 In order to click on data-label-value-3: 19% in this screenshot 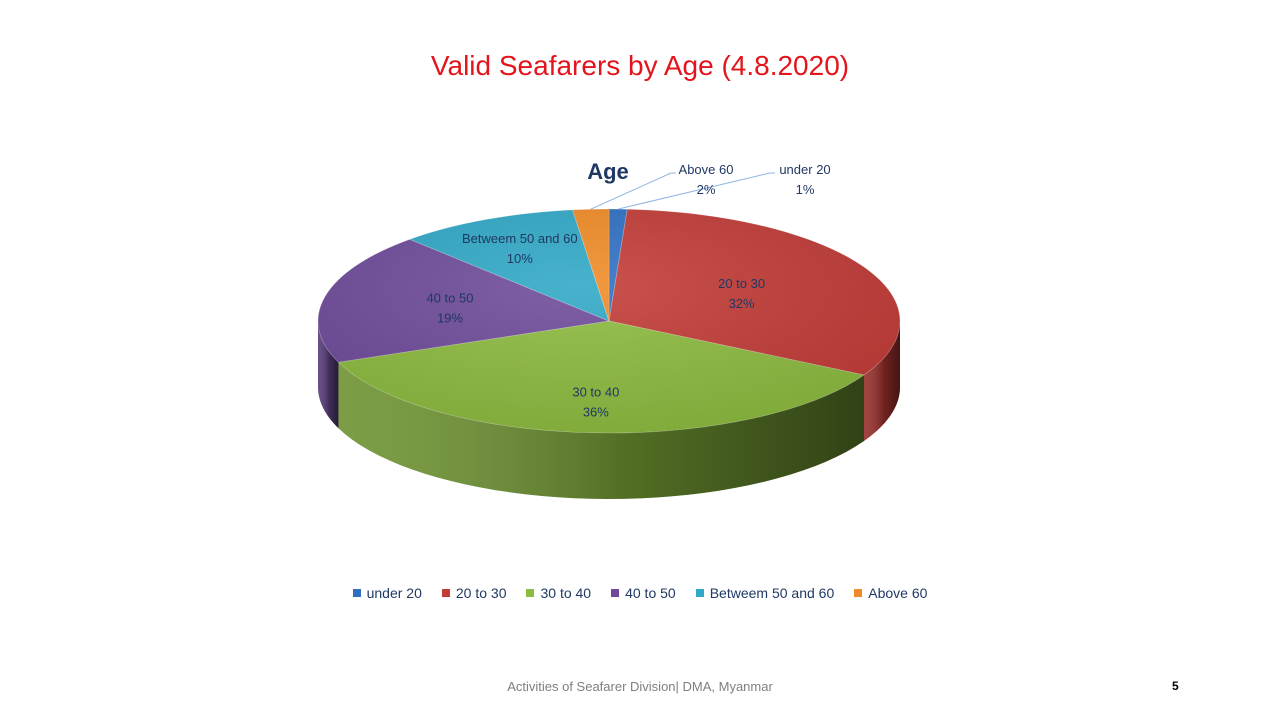, I will do `click(450, 317)`.